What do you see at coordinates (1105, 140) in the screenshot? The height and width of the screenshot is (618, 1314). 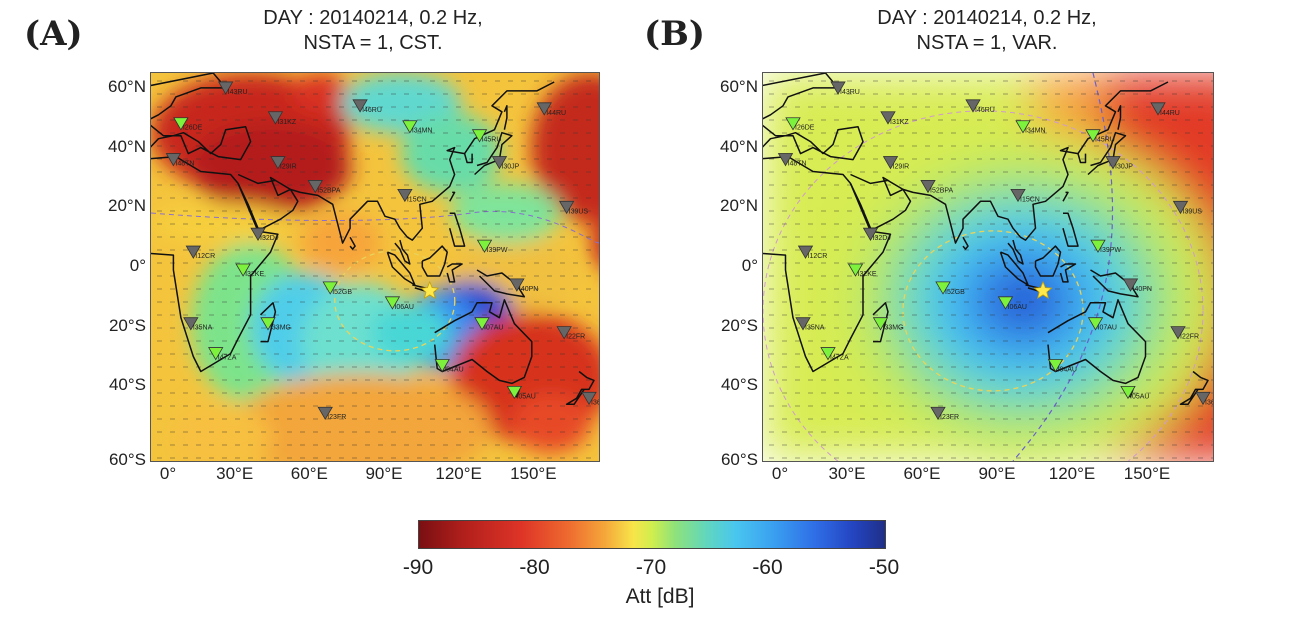 I see `station-label: I45RU` at bounding box center [1105, 140].